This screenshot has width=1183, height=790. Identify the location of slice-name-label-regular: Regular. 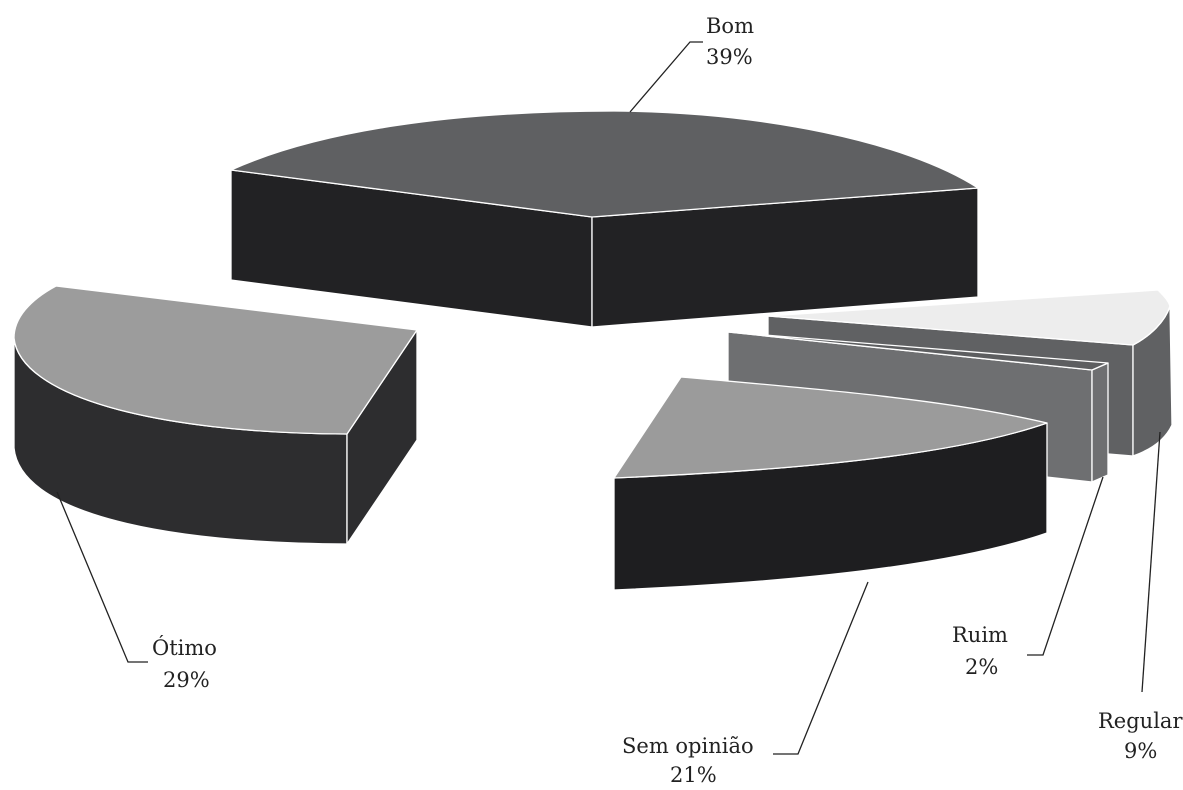
(1140, 721).